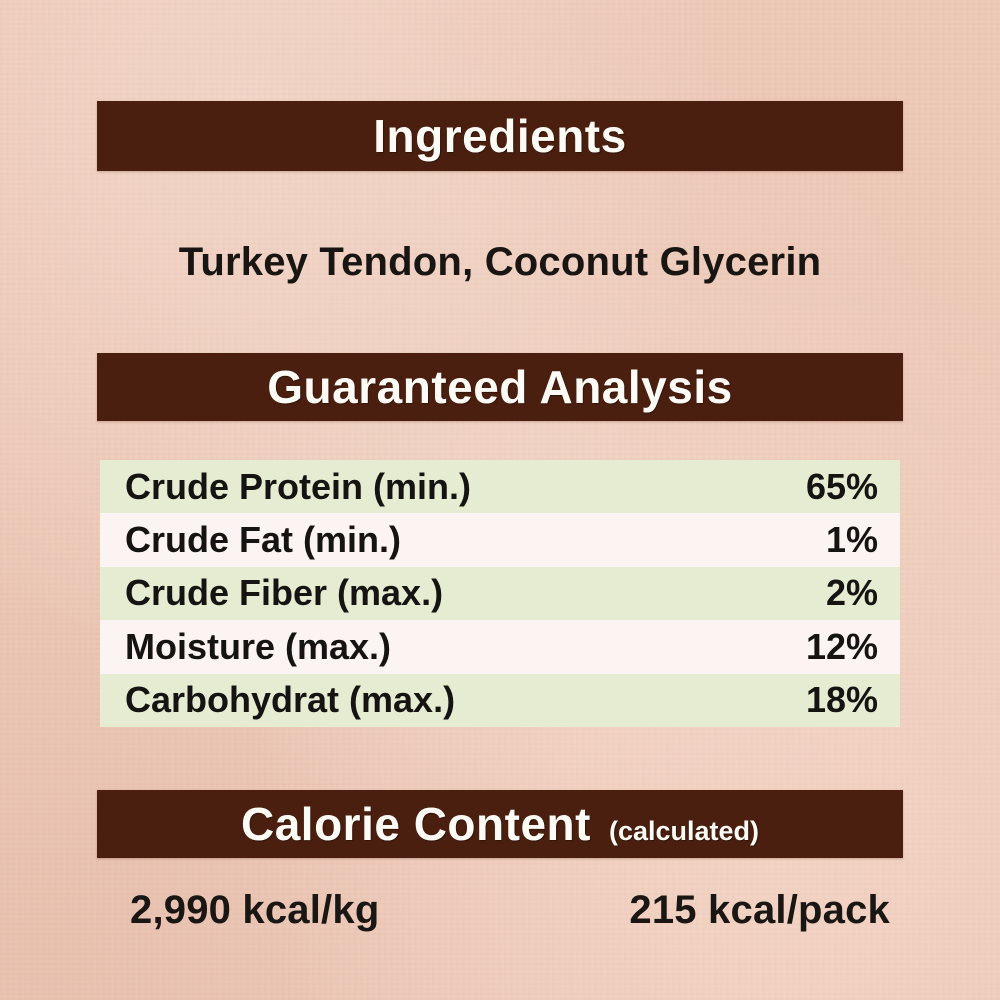  I want to click on nutrient-value: 1%, so click(851, 540).